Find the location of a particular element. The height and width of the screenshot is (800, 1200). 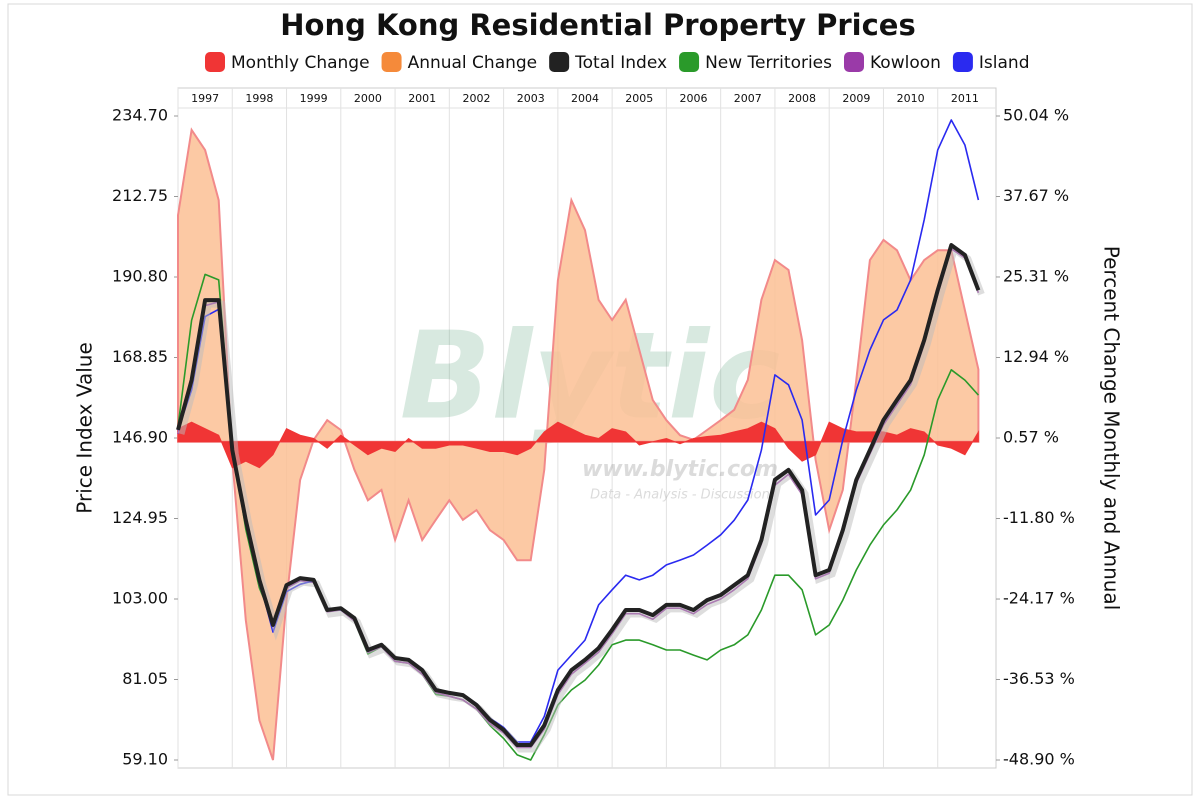

x-tick-label: 1998 is located at coordinates (259, 98).